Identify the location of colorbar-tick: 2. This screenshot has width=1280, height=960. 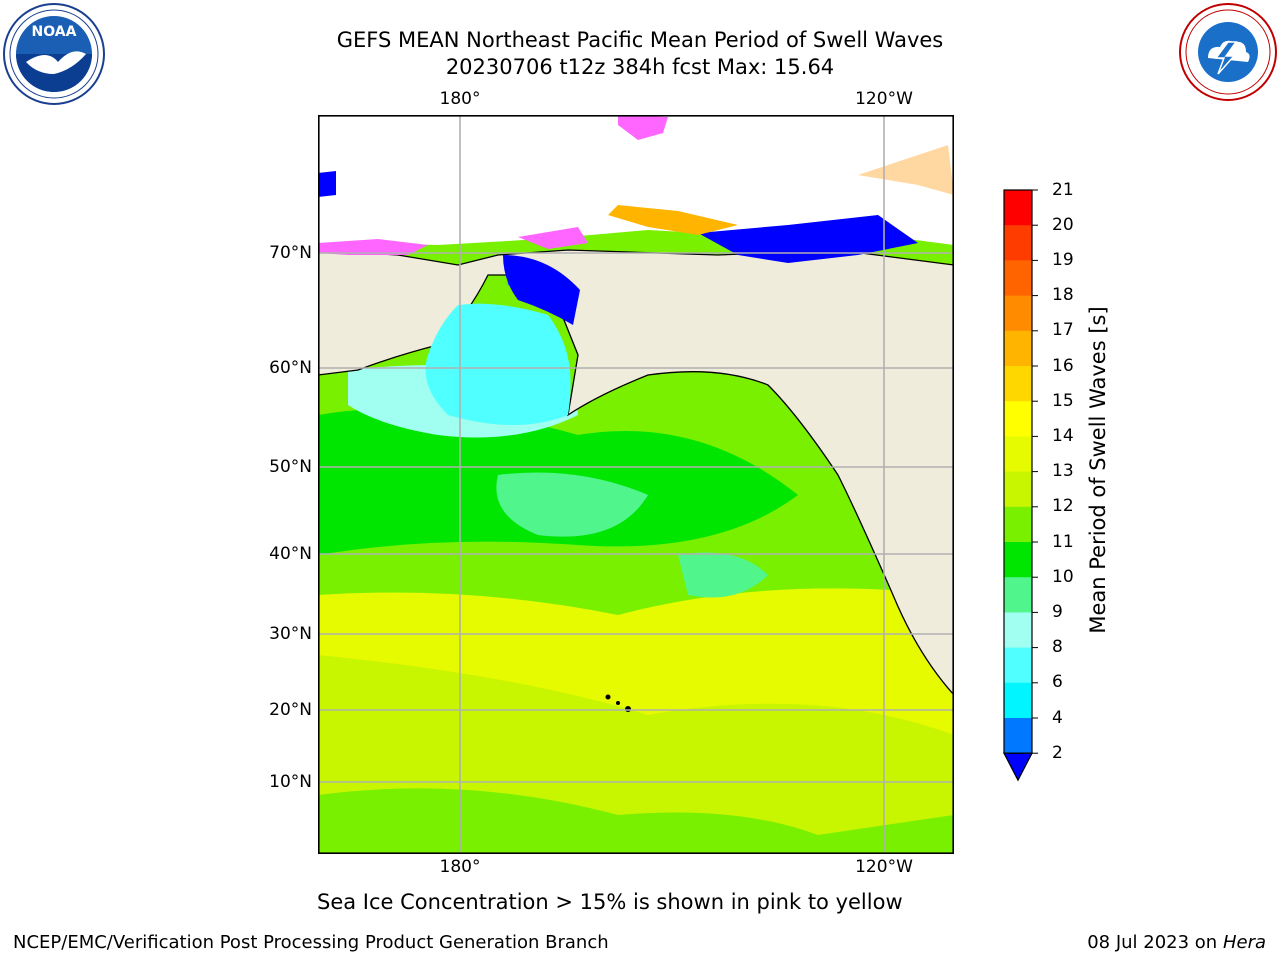
(1057, 753).